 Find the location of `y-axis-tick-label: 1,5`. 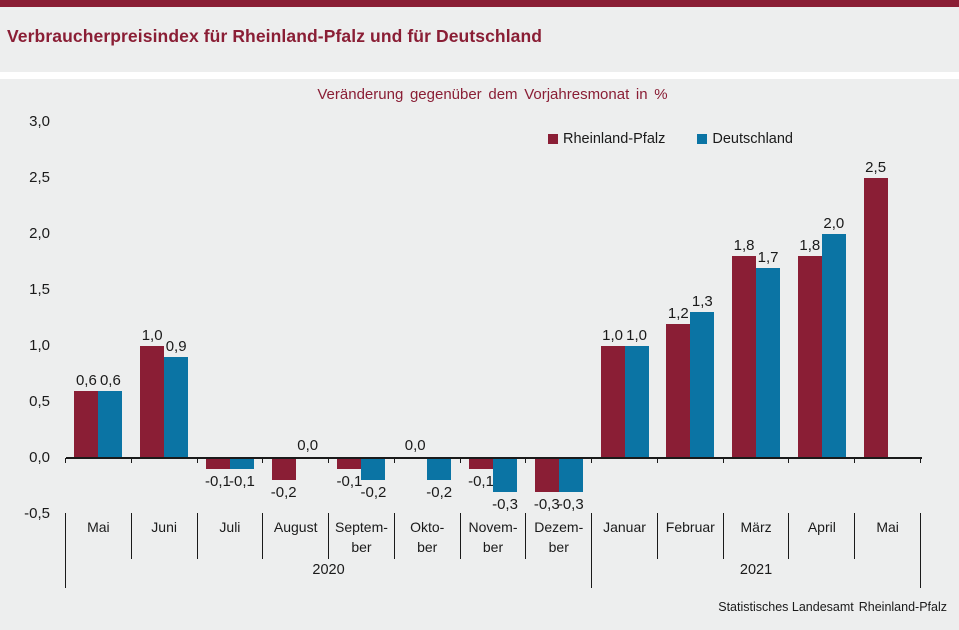

y-axis-tick-label: 1,5 is located at coordinates (39, 289).